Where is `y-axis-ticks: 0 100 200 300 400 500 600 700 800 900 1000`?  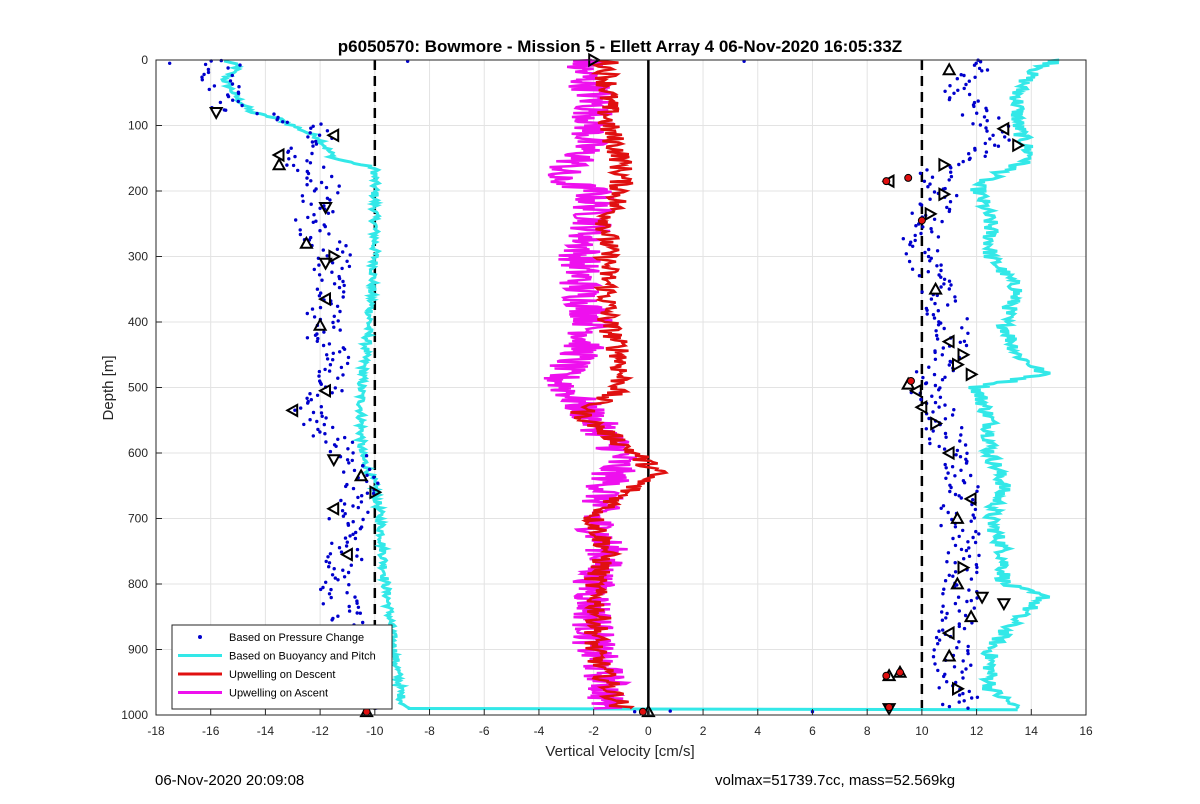
y-axis-ticks: 0 100 200 300 400 500 600 700 800 900 1000 is located at coordinates (141, 387).